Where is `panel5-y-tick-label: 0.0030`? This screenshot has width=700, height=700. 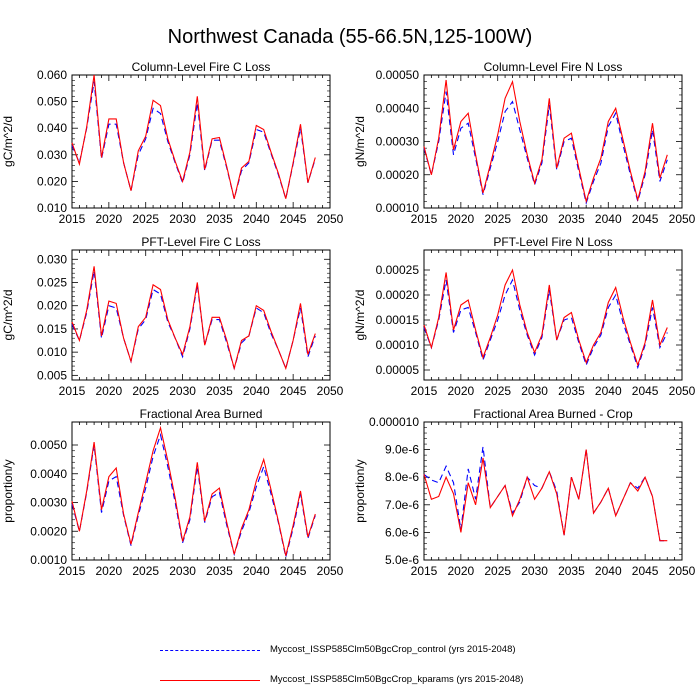 panel5-y-tick-label: 0.0030 is located at coordinates (48, 503).